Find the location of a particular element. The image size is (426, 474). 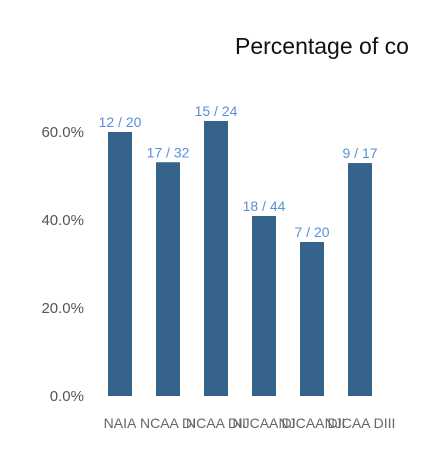

x-tick-label: NJCAA DIII is located at coordinates (360, 423).